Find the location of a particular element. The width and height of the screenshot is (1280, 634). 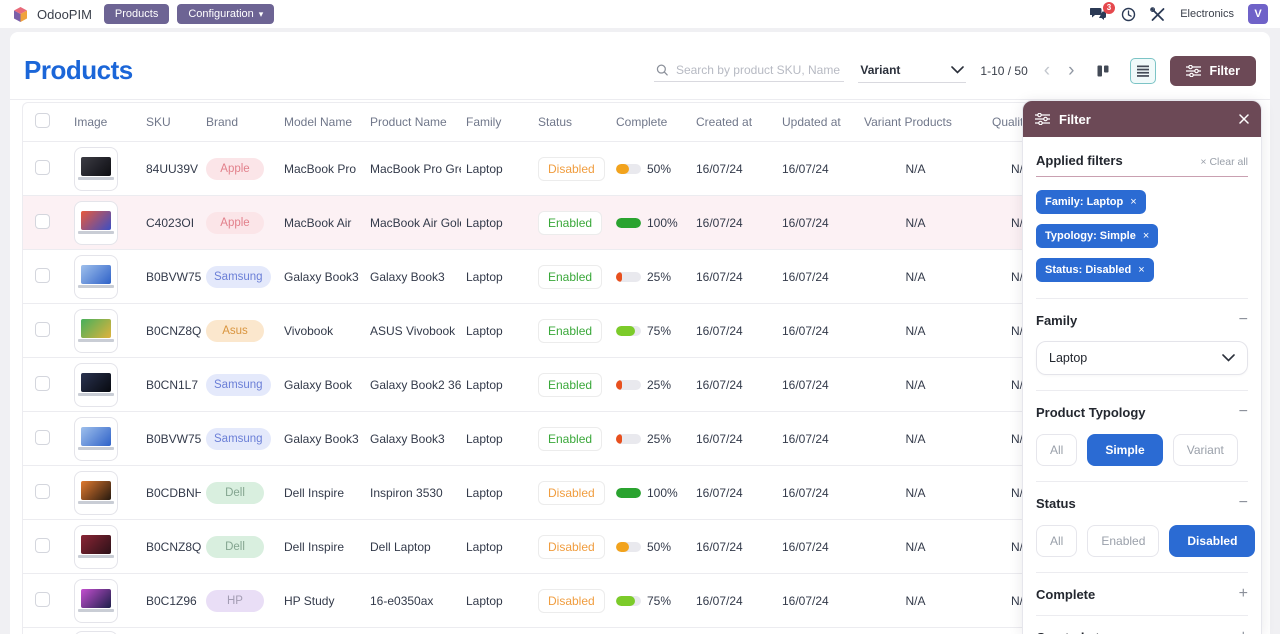

created-at-cell: 16/07/24 is located at coordinates (719, 222).